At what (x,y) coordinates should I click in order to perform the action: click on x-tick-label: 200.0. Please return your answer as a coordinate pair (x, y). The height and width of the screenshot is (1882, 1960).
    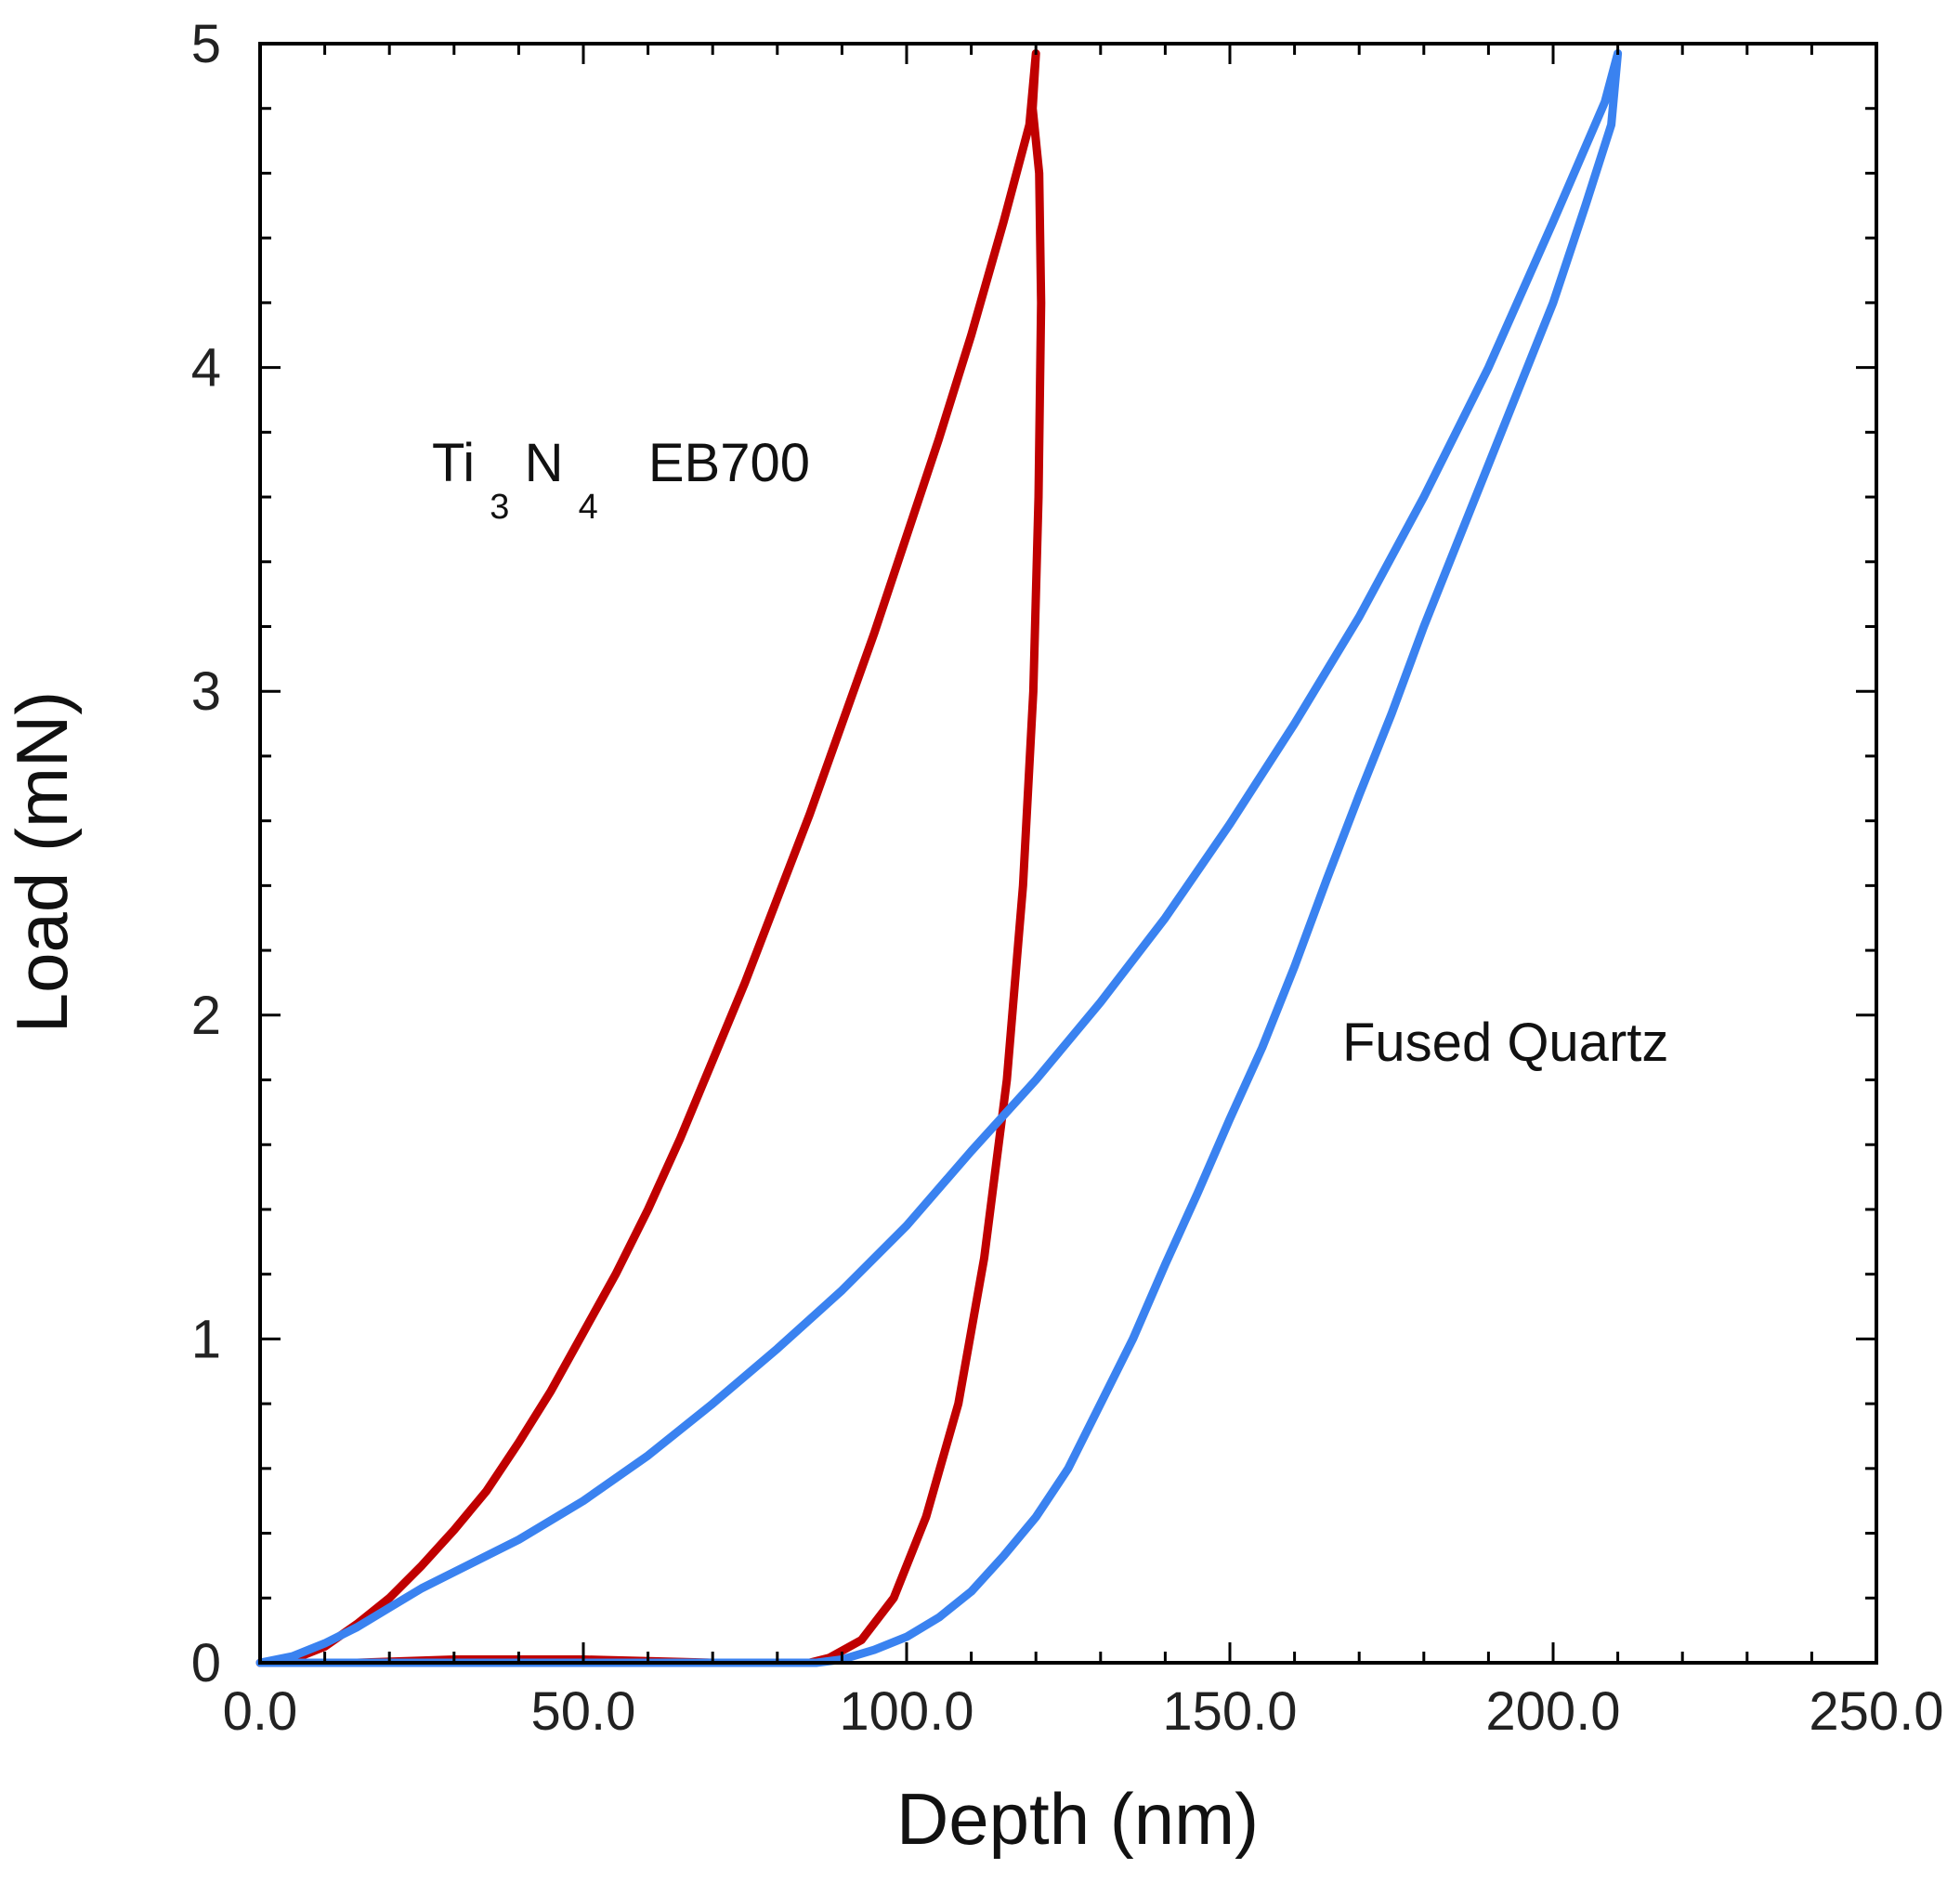
    Looking at the image, I should click on (1552, 1712).